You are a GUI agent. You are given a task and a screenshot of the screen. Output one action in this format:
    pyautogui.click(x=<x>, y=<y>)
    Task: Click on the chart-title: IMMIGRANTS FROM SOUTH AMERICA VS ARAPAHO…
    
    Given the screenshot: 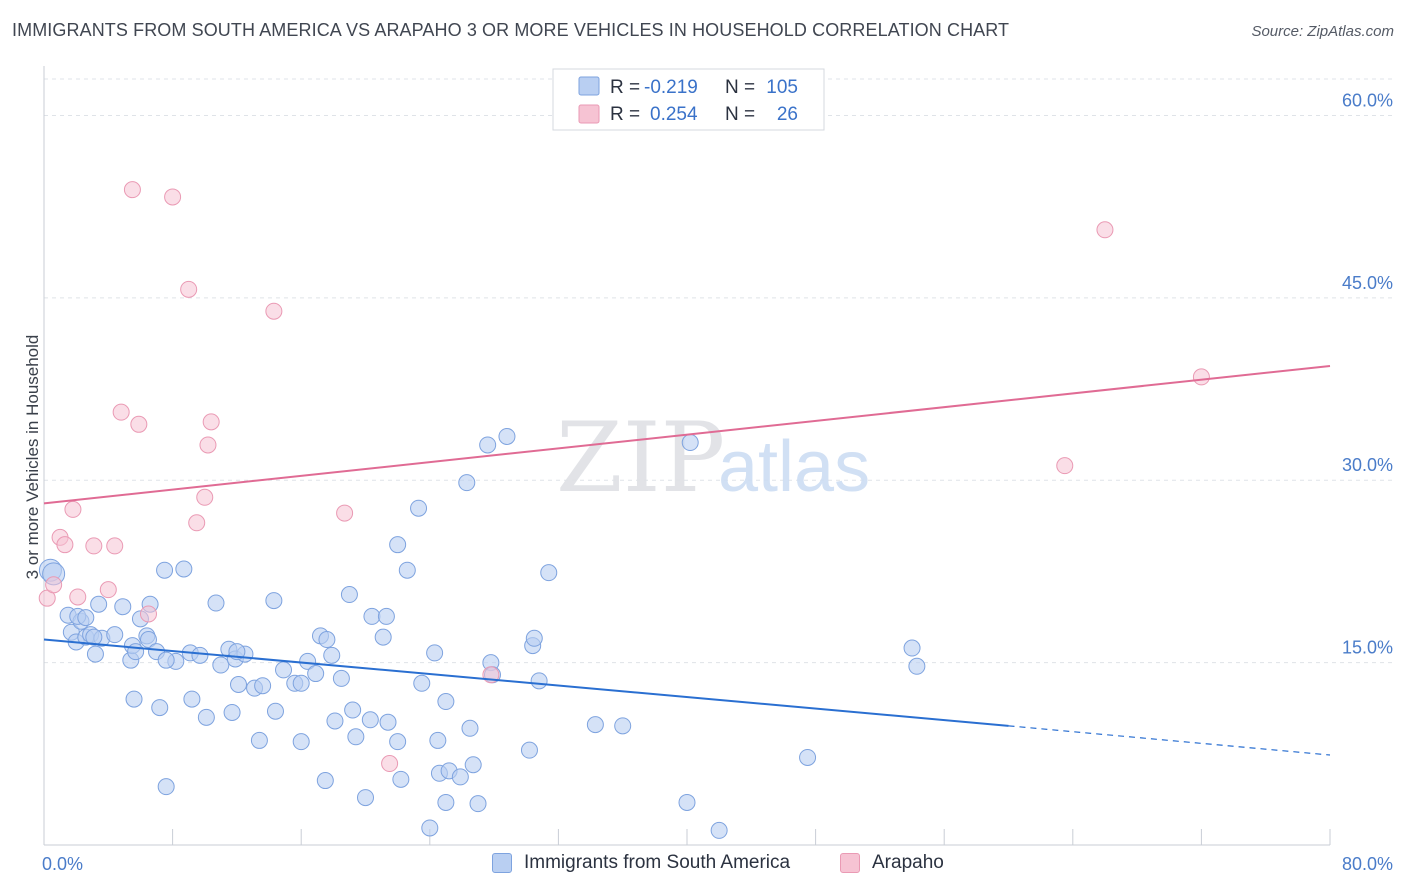 What is the action you would take?
    pyautogui.click(x=511, y=30)
    